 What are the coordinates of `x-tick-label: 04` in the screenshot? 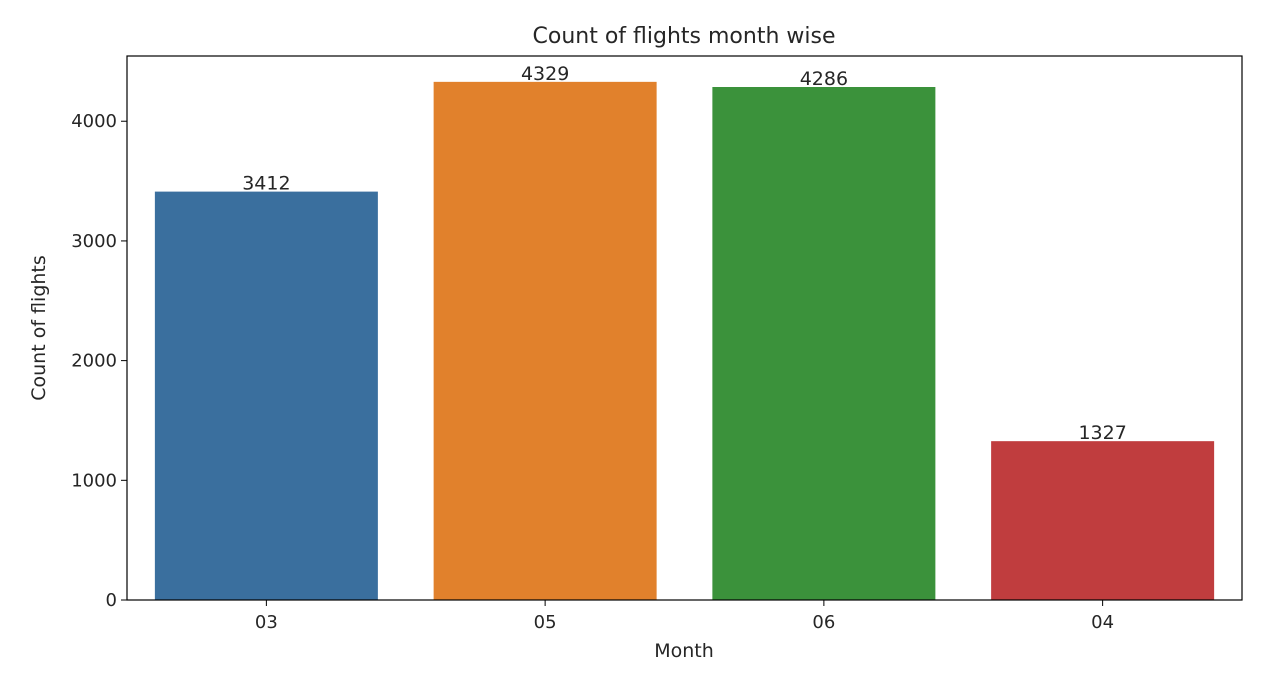 It's located at (1102, 622).